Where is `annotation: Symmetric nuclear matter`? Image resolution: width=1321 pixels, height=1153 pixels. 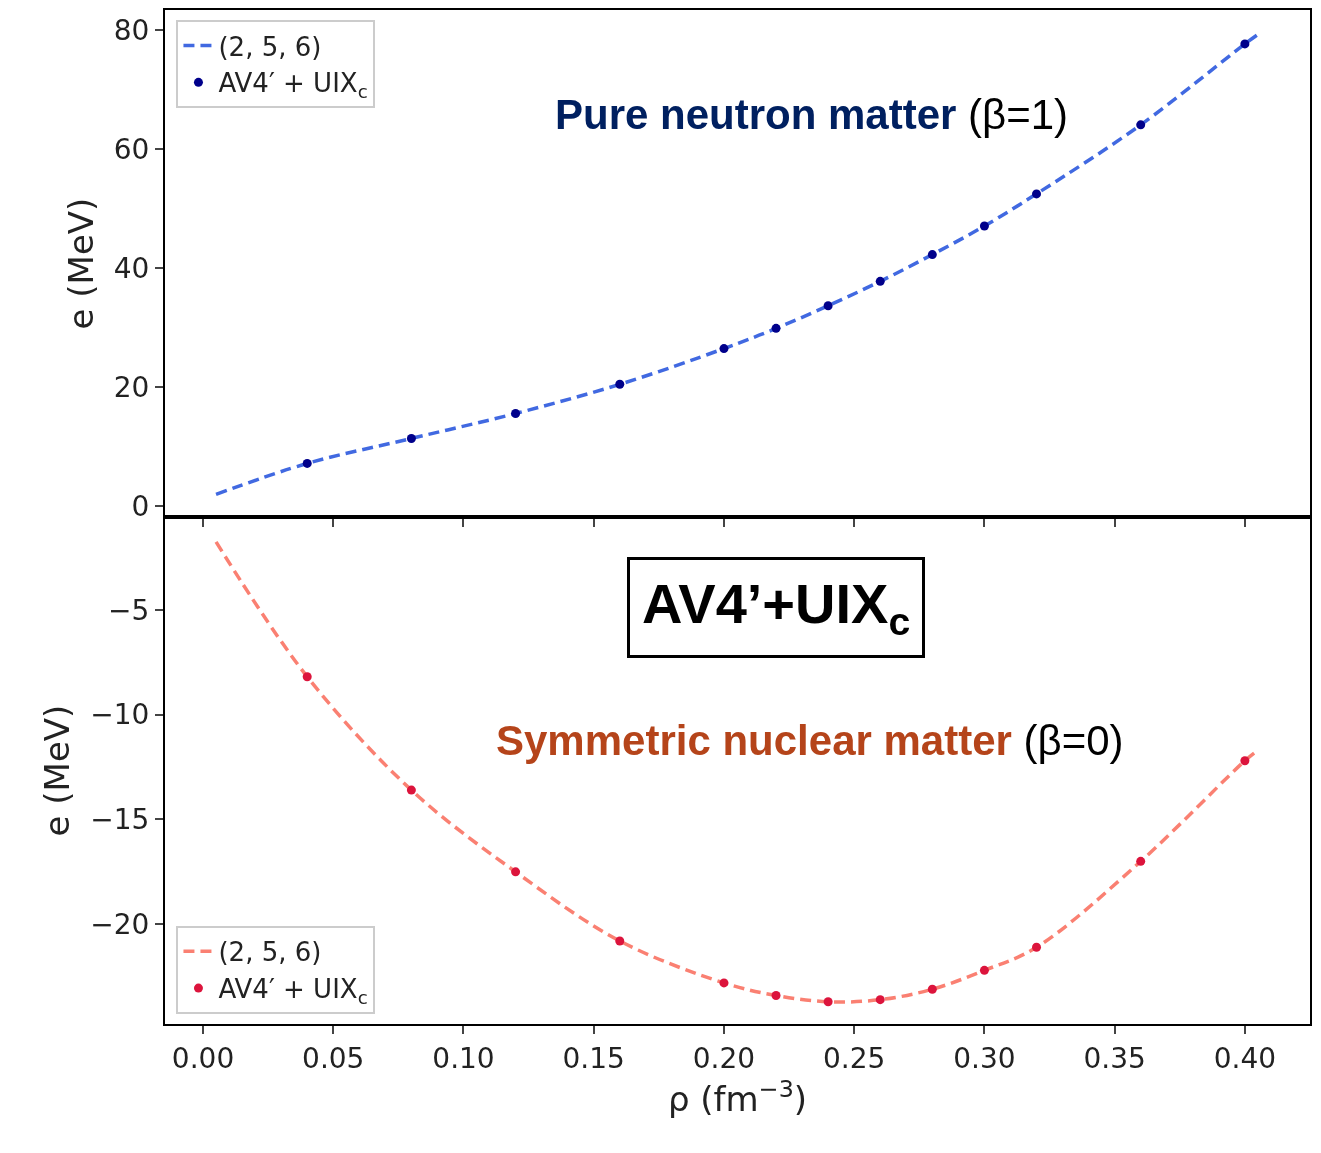
annotation: Symmetric nuclear matter is located at coordinates (754, 740).